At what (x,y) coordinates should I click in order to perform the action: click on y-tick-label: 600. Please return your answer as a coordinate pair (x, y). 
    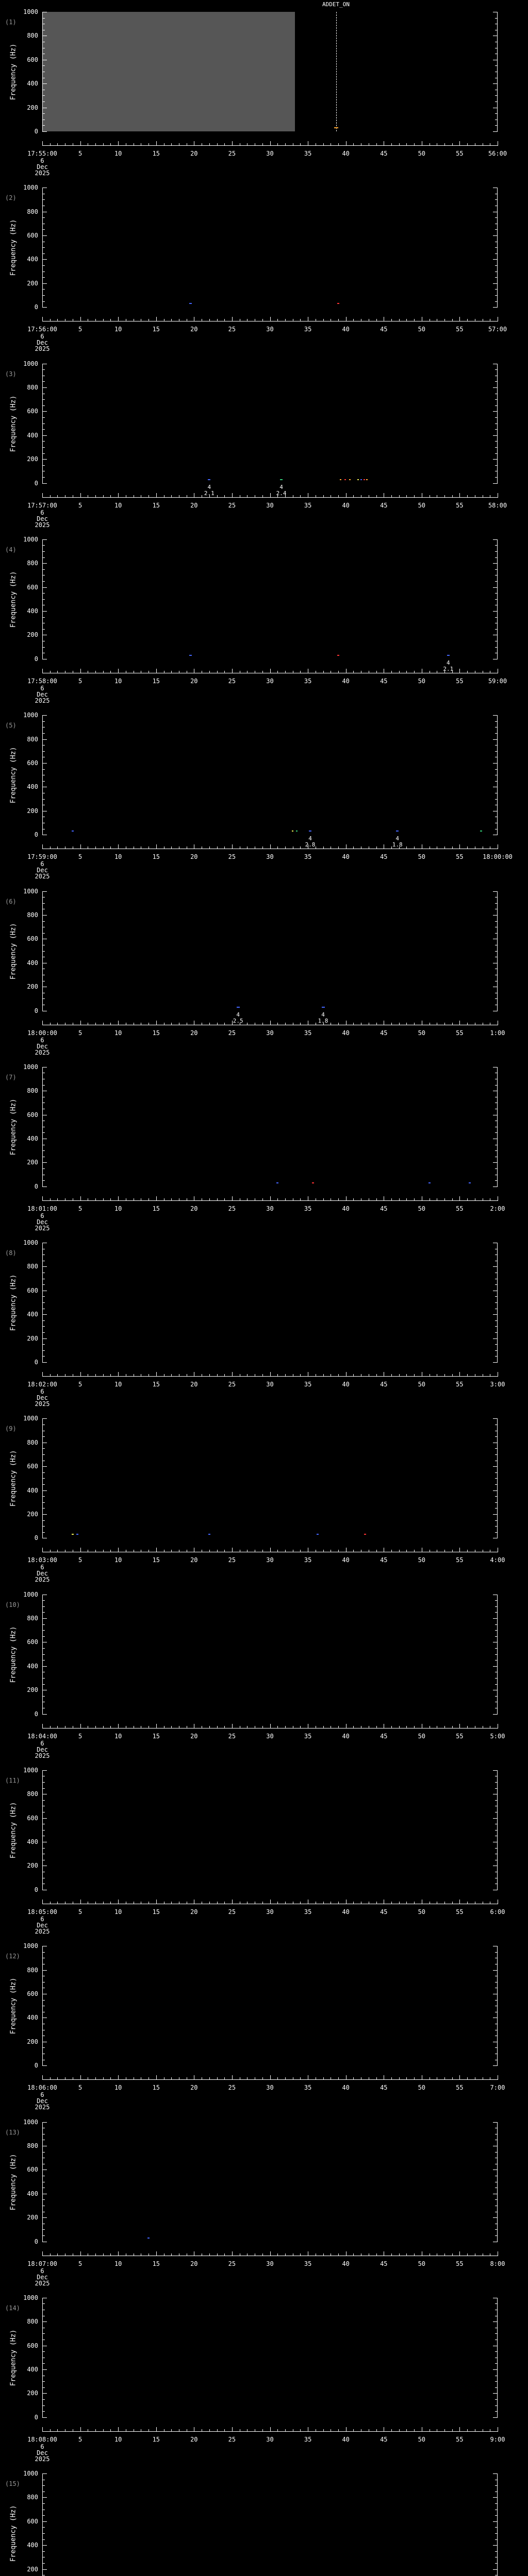
    Looking at the image, I should click on (32, 411).